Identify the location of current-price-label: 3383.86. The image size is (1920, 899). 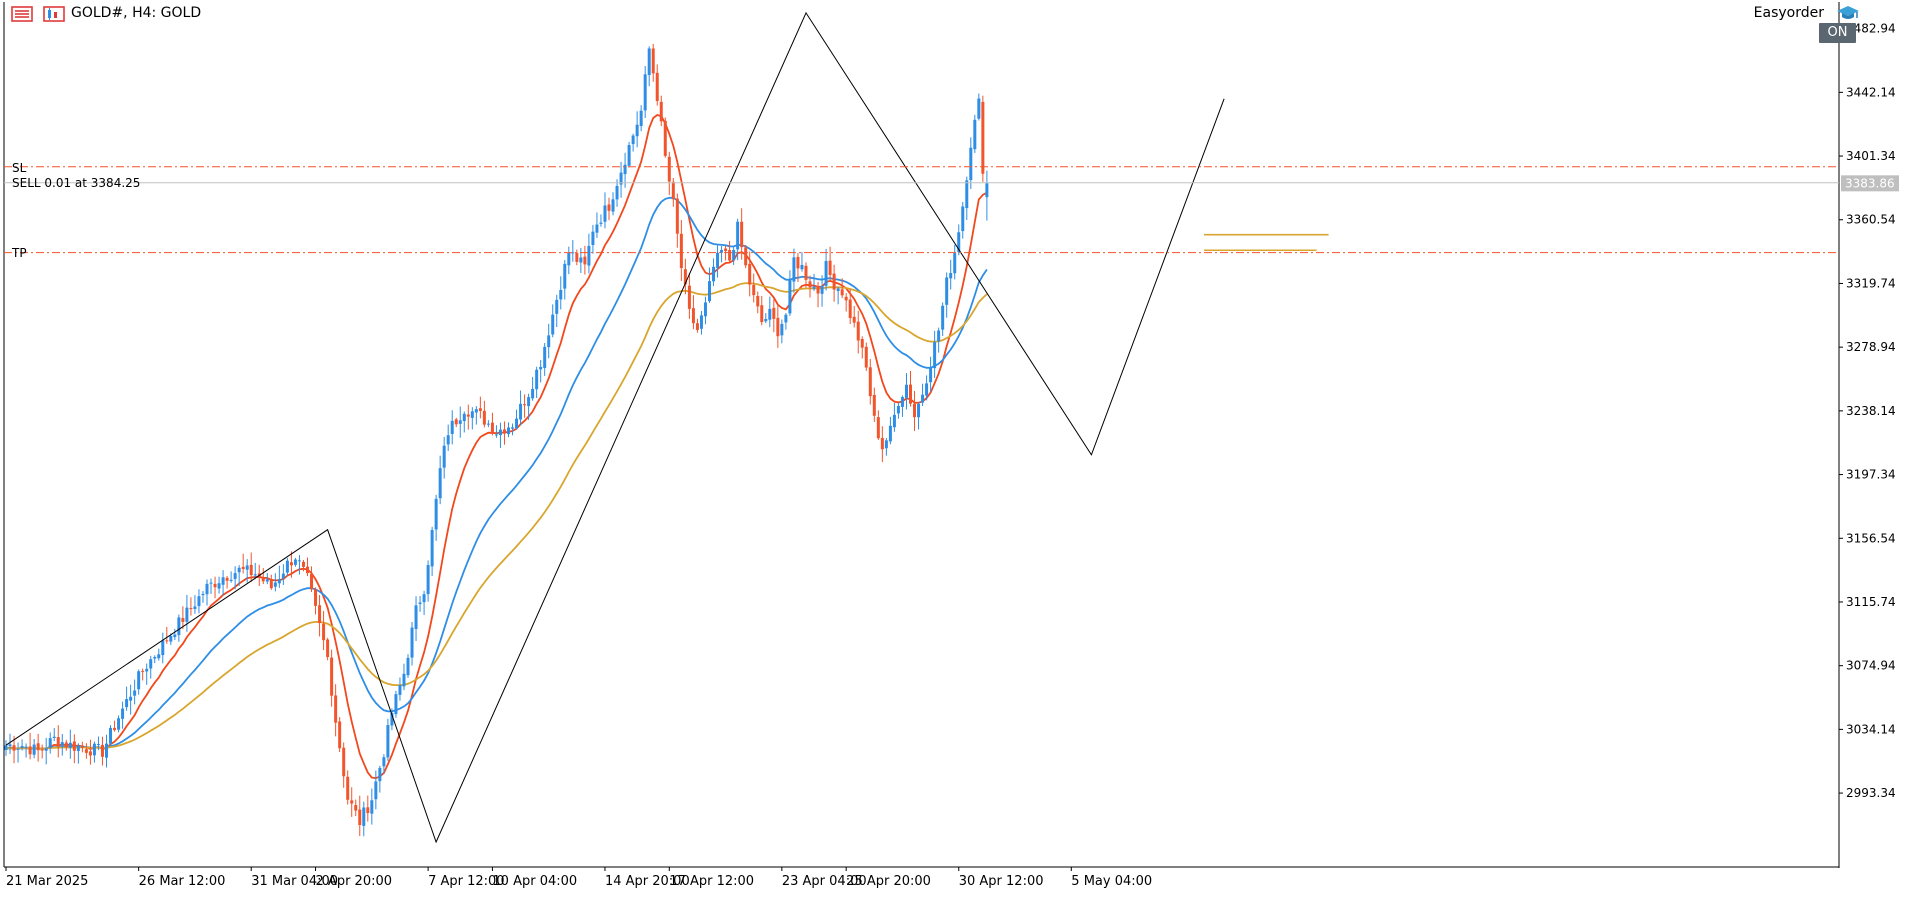
(1870, 183).